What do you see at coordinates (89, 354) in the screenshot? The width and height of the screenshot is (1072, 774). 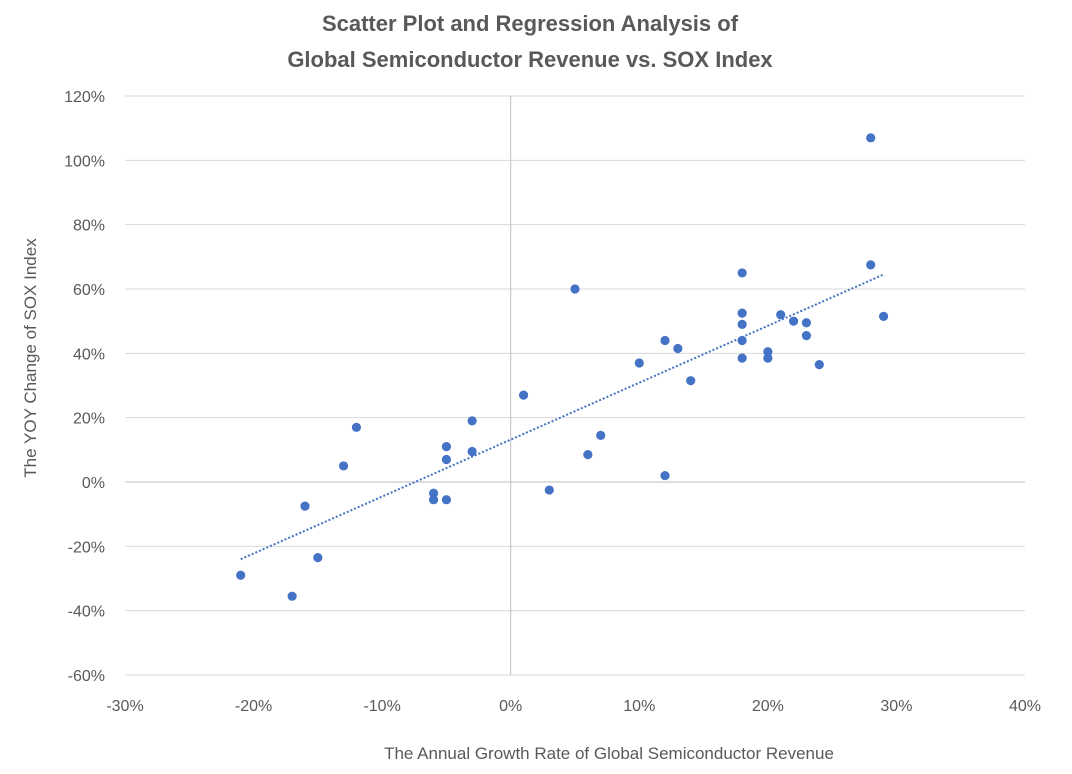 I see `y-tick-label: 40%` at bounding box center [89, 354].